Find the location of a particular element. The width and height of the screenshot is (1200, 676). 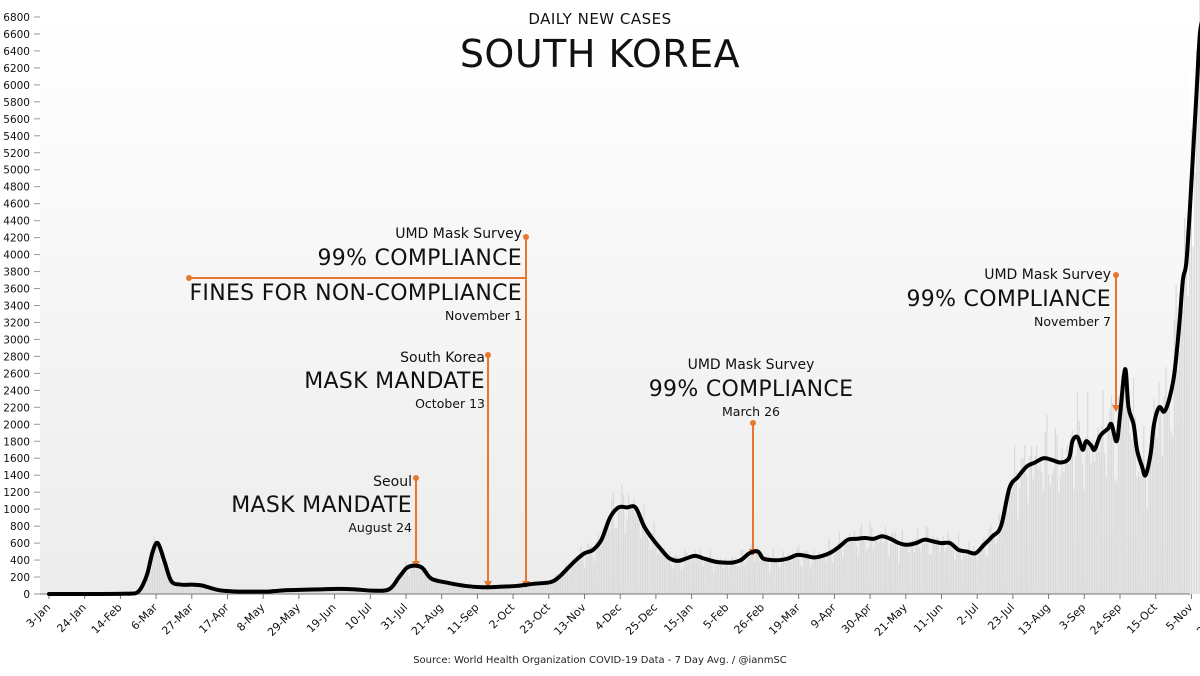

y-tick-label: 4400 is located at coordinates (16, 222).